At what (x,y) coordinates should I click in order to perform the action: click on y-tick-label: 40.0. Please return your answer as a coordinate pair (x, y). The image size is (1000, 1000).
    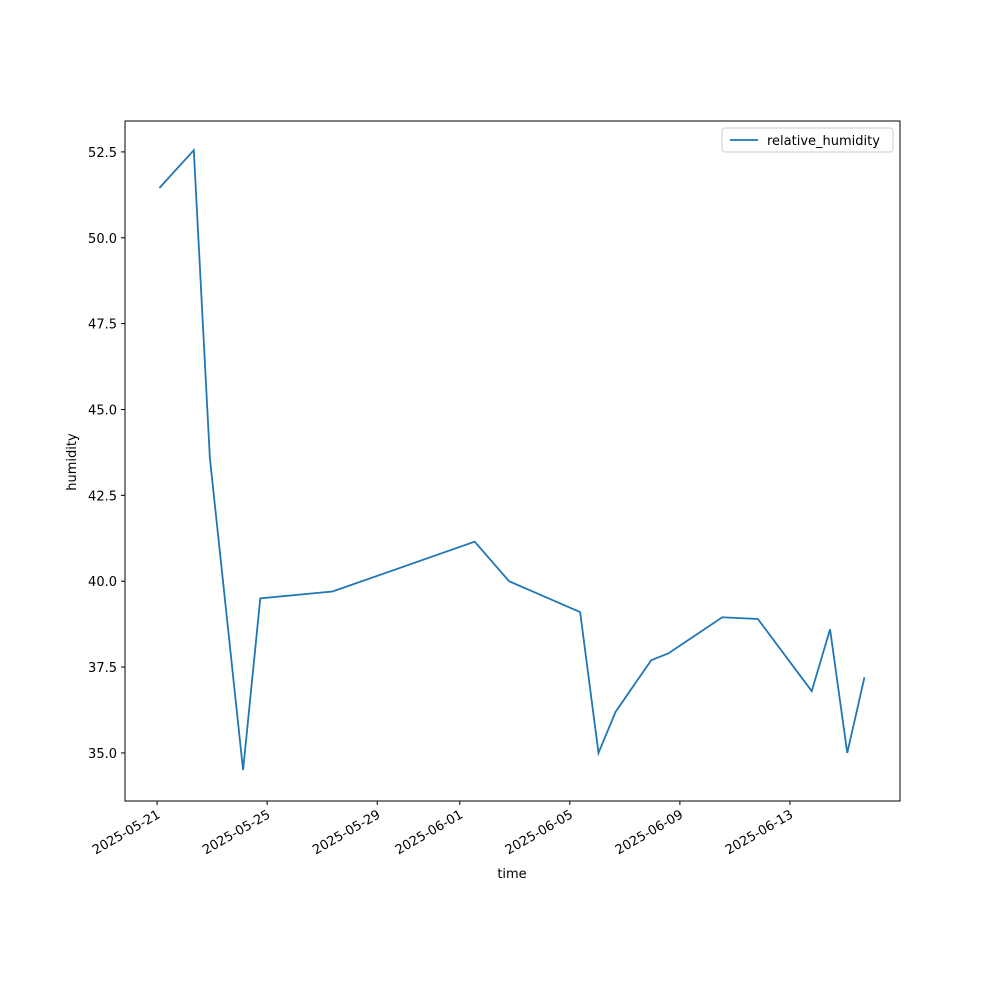
    Looking at the image, I should click on (102, 582).